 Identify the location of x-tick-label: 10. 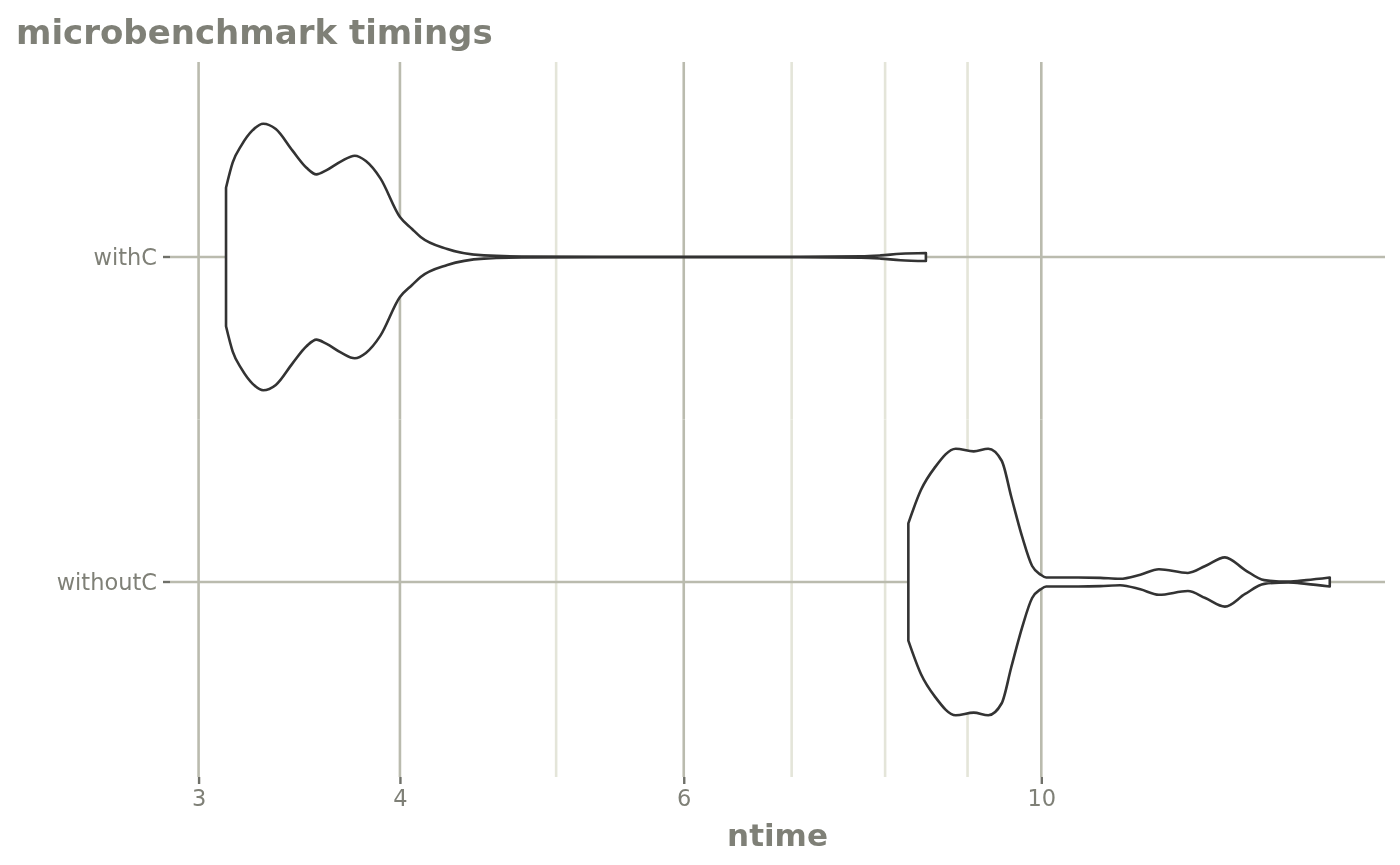
(1042, 797).